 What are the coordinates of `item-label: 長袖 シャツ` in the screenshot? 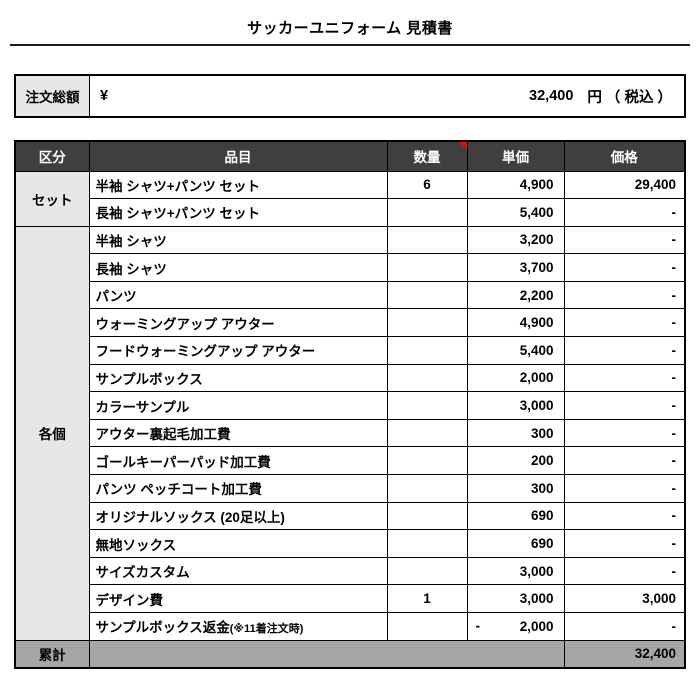 It's located at (131, 269).